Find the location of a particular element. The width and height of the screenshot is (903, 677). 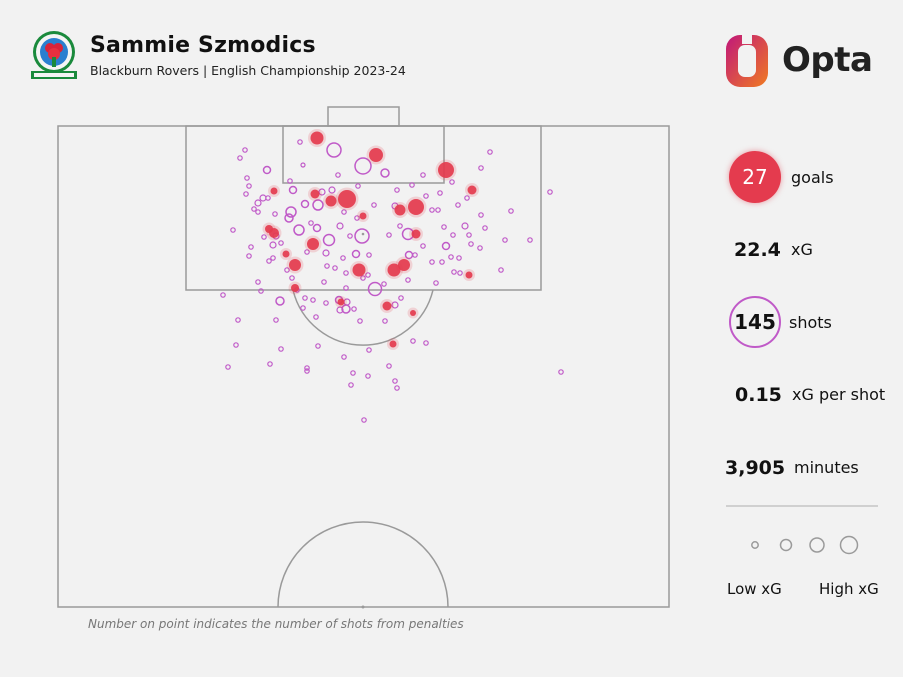

xg-size-legend is located at coordinates (805, 545).